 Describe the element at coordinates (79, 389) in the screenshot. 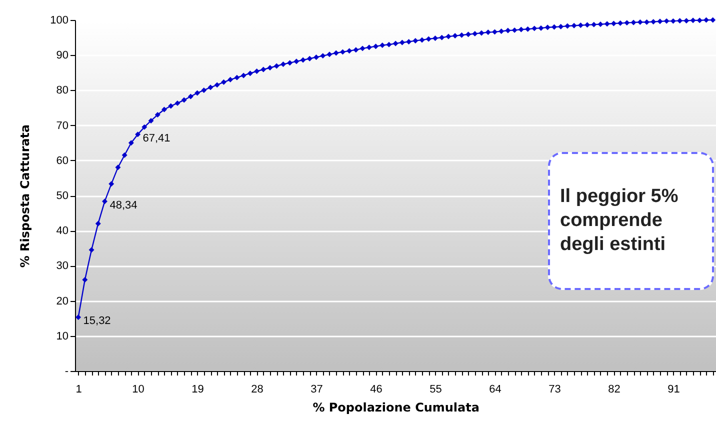

I see `x-tick-label: 1` at that location.